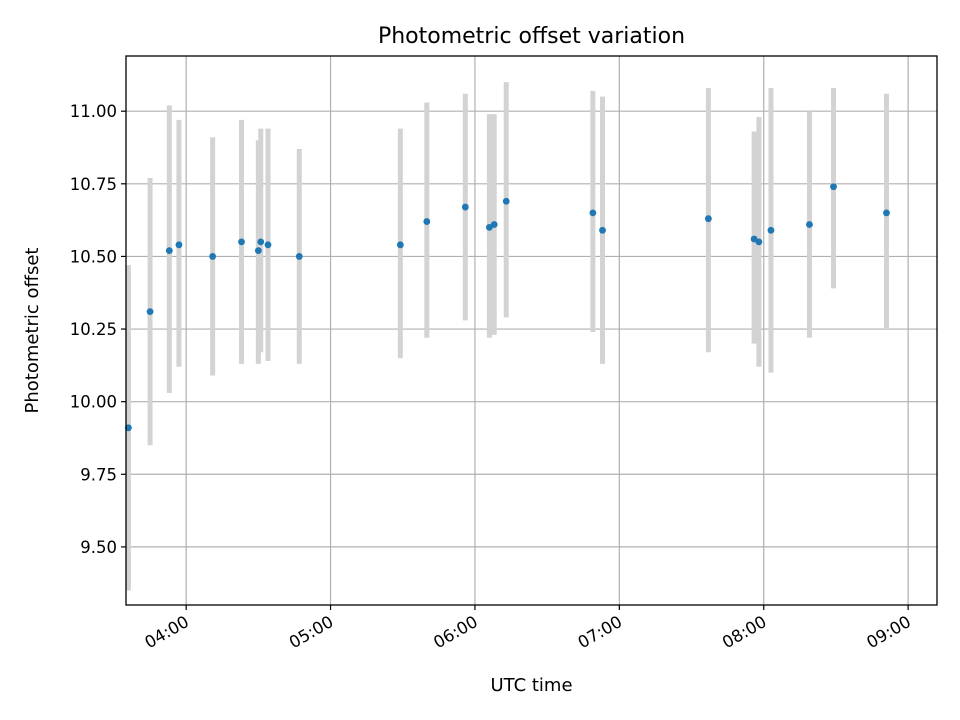 This screenshot has height=720, width=960. What do you see at coordinates (93, 111) in the screenshot?
I see `y-tick-label: 11.00` at bounding box center [93, 111].